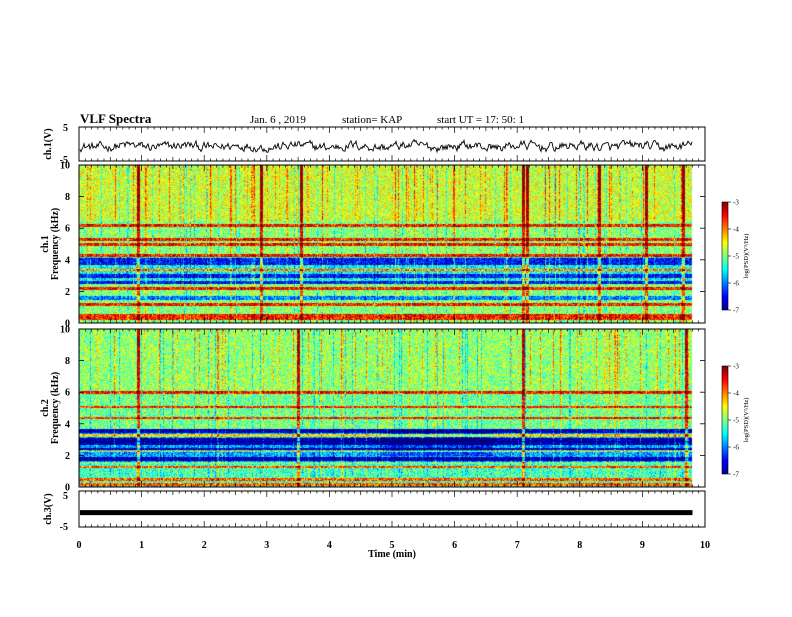 The height and width of the screenshot is (617, 792). I want to click on ch1-colorbar: -3 -4 -5 -6 -7 log(PSD)(V²/Hz), so click(735, 257).